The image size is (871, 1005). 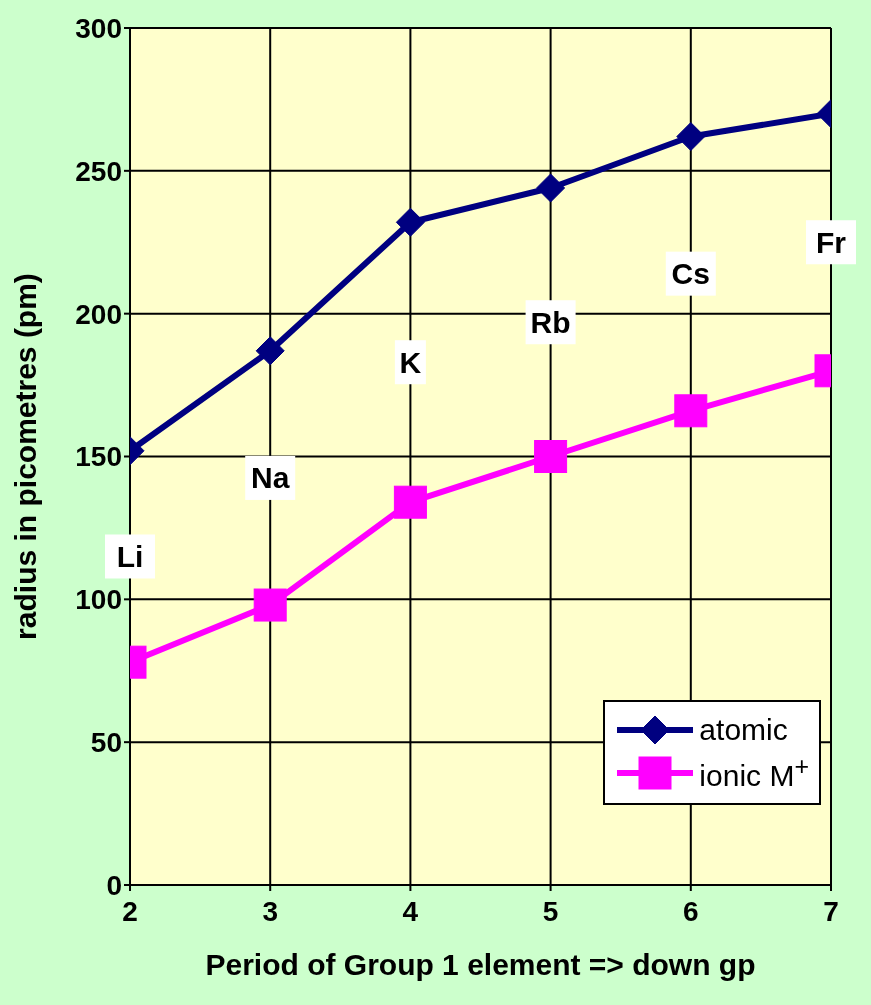 What do you see at coordinates (550, 911) in the screenshot?
I see `x-tick-label: 5` at bounding box center [550, 911].